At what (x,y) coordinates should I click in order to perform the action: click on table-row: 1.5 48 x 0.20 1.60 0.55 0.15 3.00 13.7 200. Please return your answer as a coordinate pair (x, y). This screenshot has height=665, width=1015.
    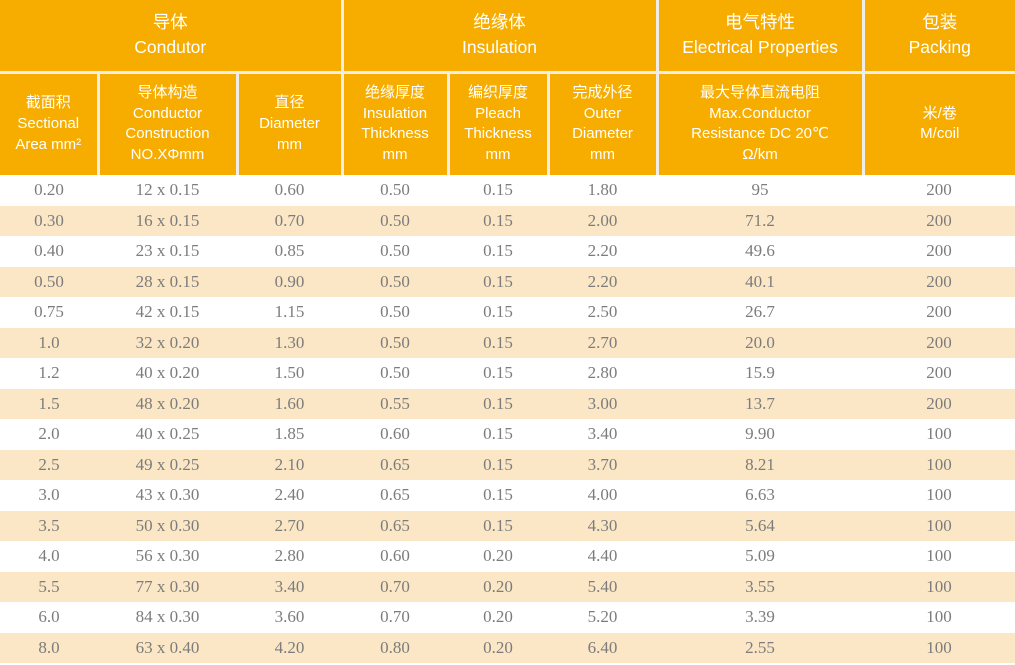
    Looking at the image, I should click on (507, 403).